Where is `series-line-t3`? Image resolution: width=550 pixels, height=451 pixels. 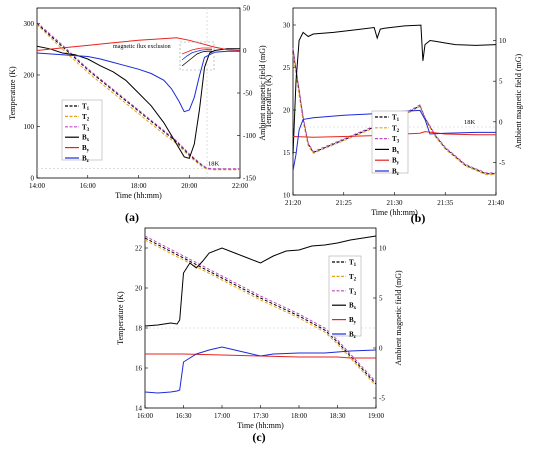 series-line-t3 is located at coordinates (260, 309).